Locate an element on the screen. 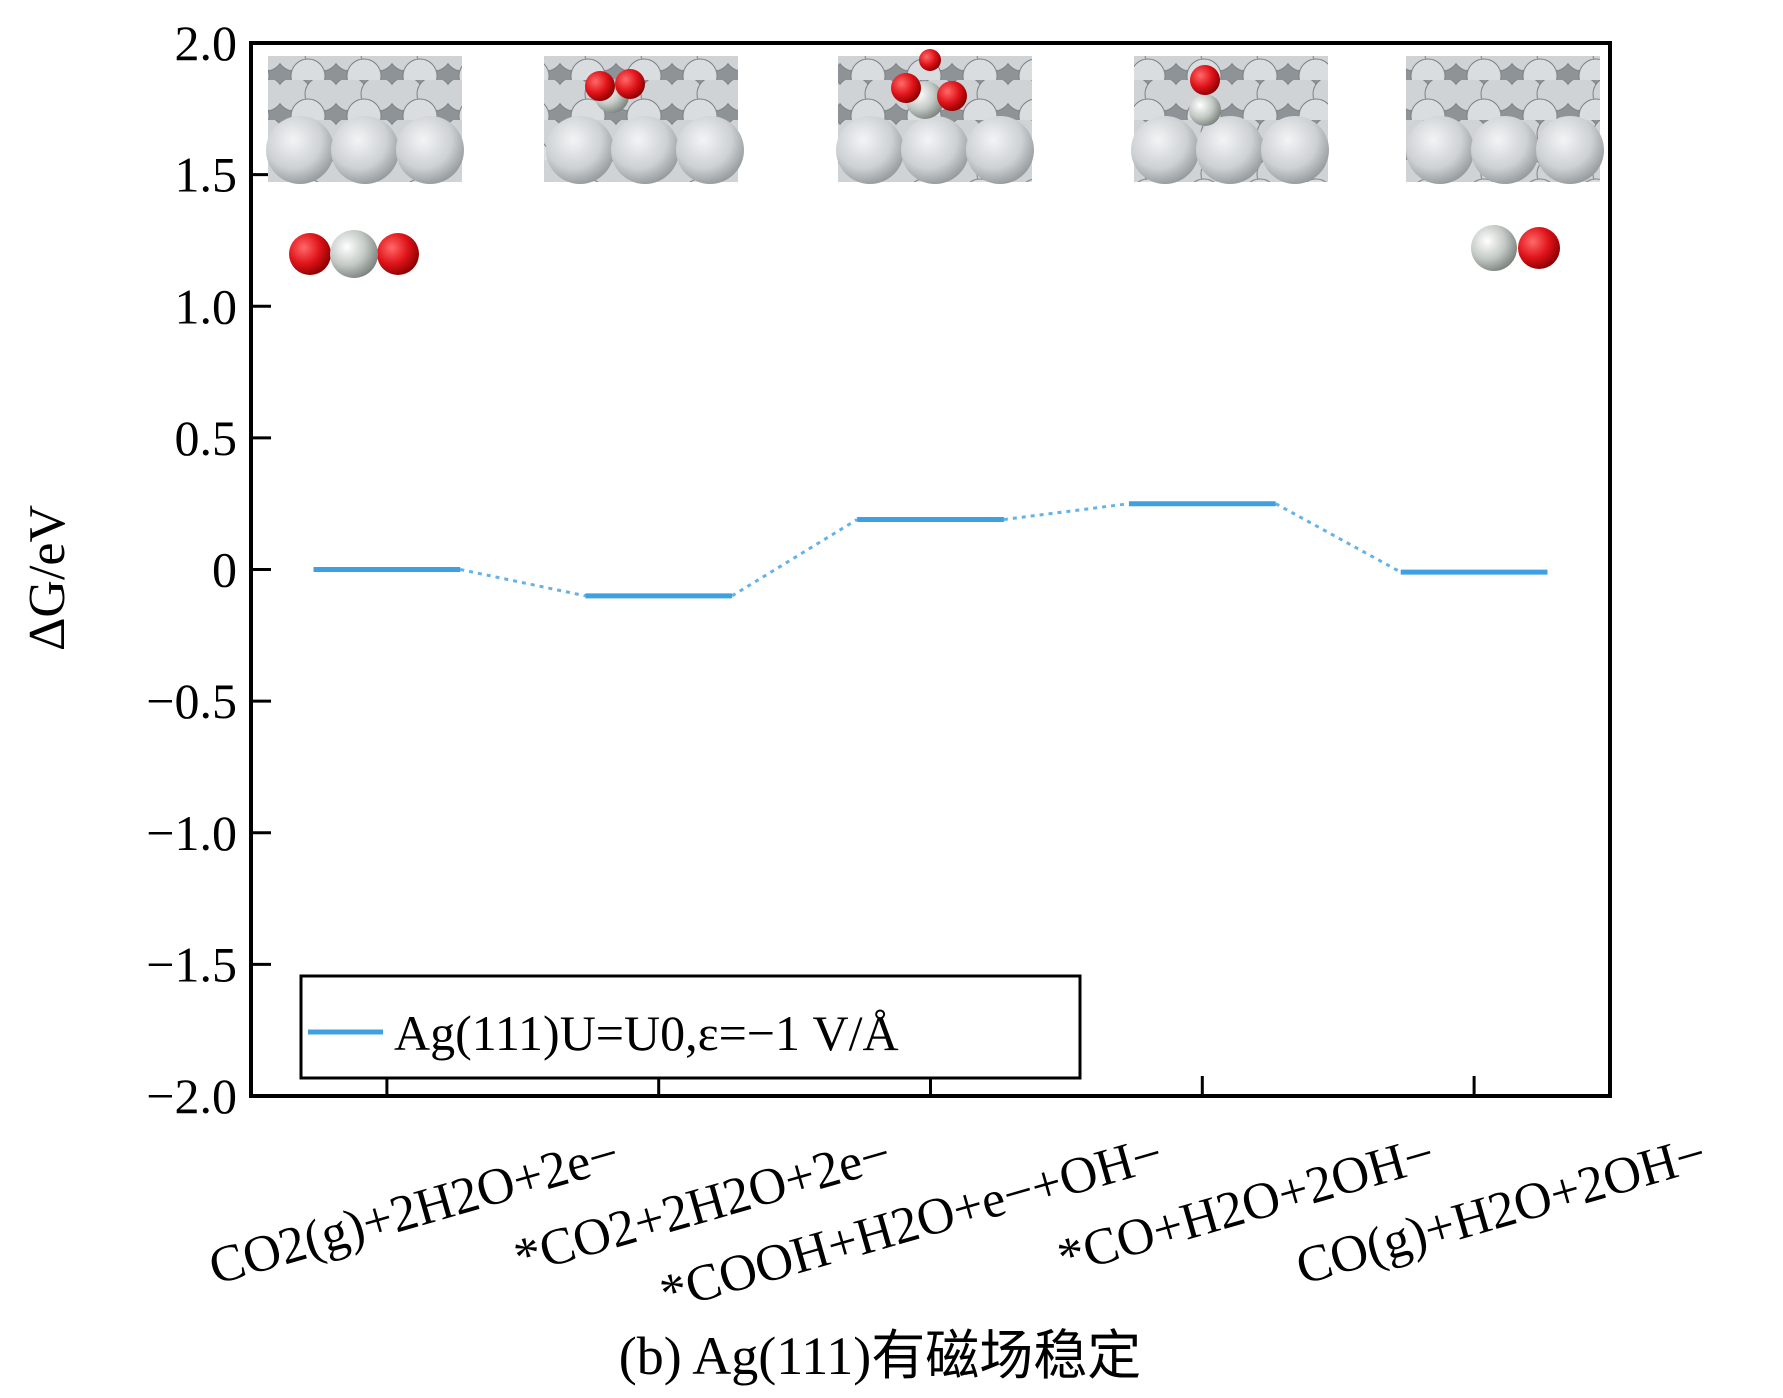 This screenshot has height=1398, width=1783. y-axis: 2.0 1.5 1.0 0.5 0 −0.5 −1.0 −1.5 −2.0 is located at coordinates (208, 569).